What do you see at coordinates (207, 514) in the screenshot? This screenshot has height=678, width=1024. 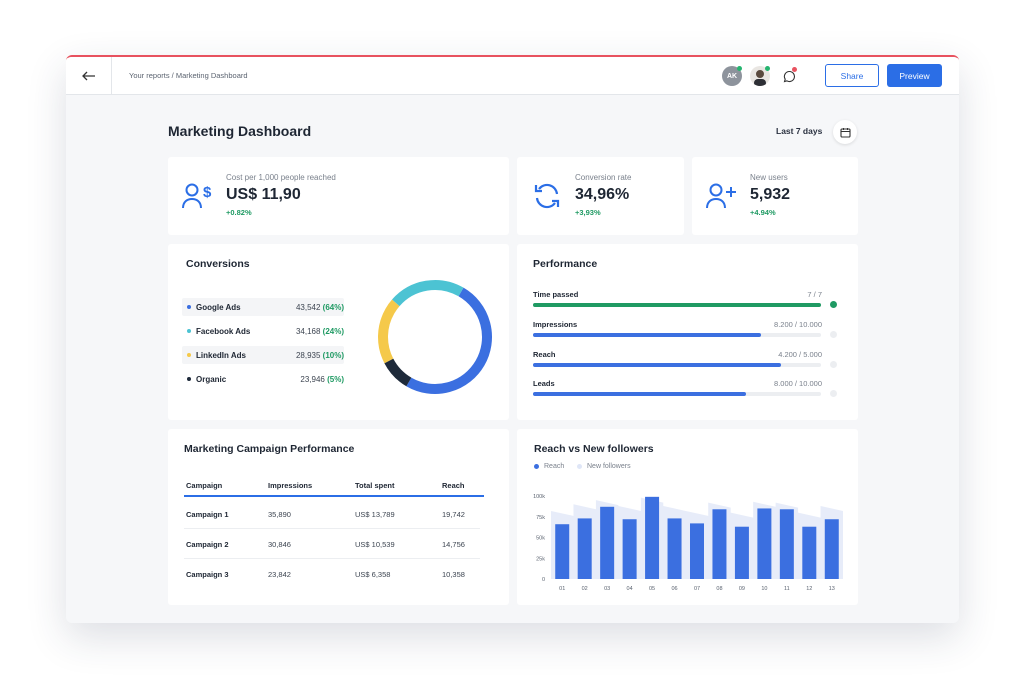 I see `table-cell: Campaign 1` at bounding box center [207, 514].